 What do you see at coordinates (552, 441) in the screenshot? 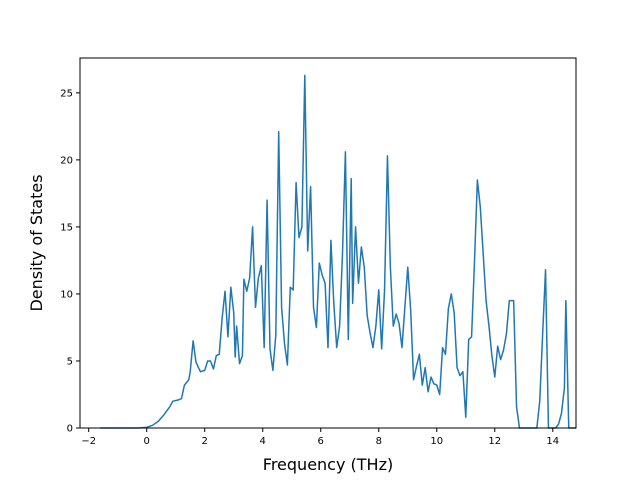
I see `x-tick-label: 14` at bounding box center [552, 441].